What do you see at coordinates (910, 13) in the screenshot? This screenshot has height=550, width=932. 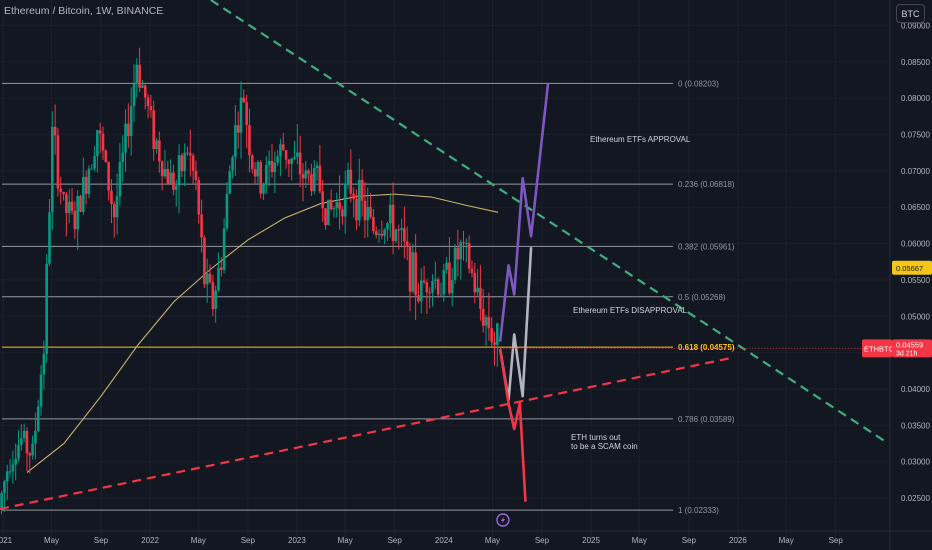 I see `currency-button: BTC` at bounding box center [910, 13].